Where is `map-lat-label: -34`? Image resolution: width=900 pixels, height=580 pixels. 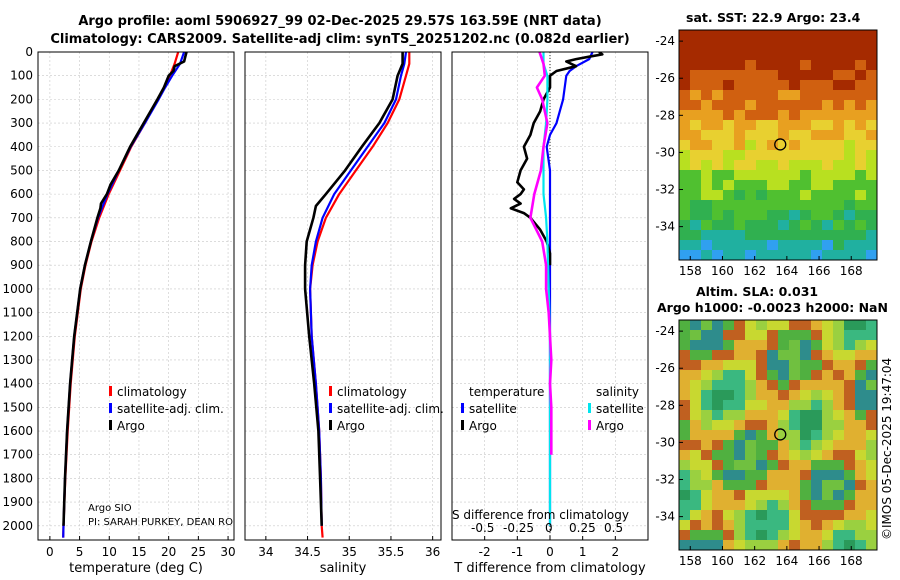
map-lat-label: -34 is located at coordinates (665, 517).